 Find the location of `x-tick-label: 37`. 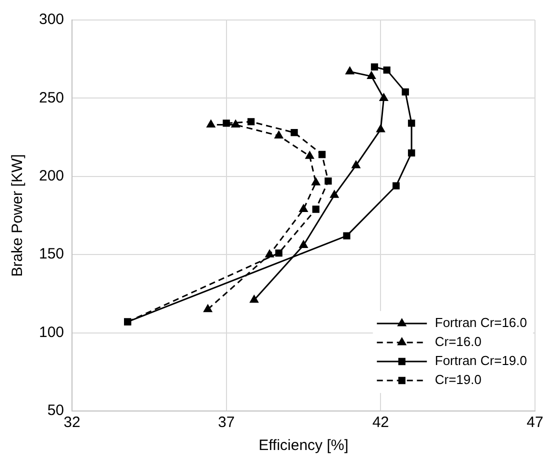

x-tick-label: 37 is located at coordinates (226, 423).